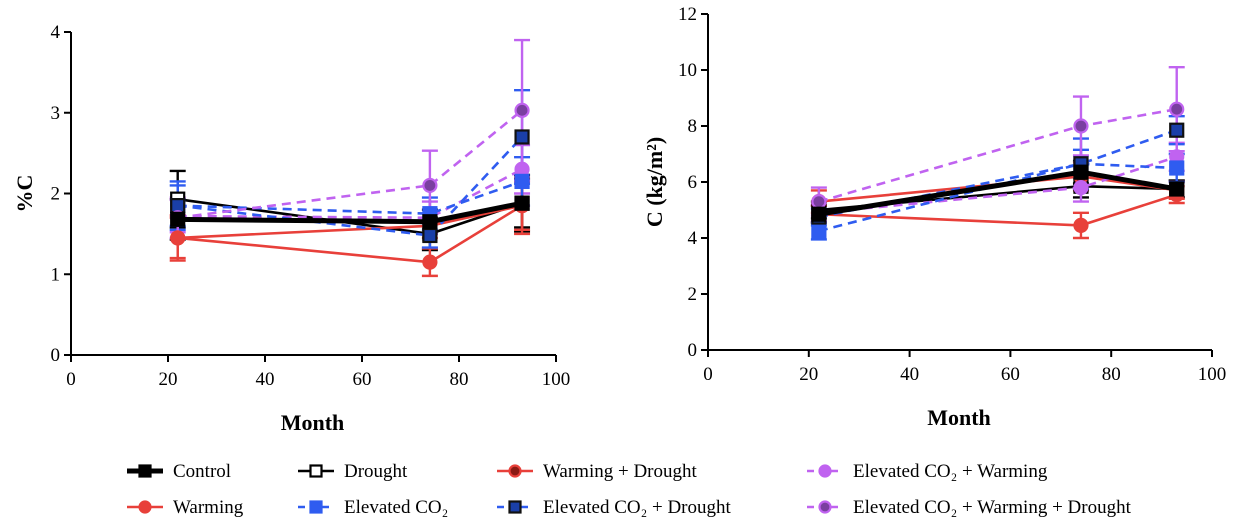 The height and width of the screenshot is (524, 1241). What do you see at coordinates (376, 471) in the screenshot?
I see `legend-label: Drought` at bounding box center [376, 471].